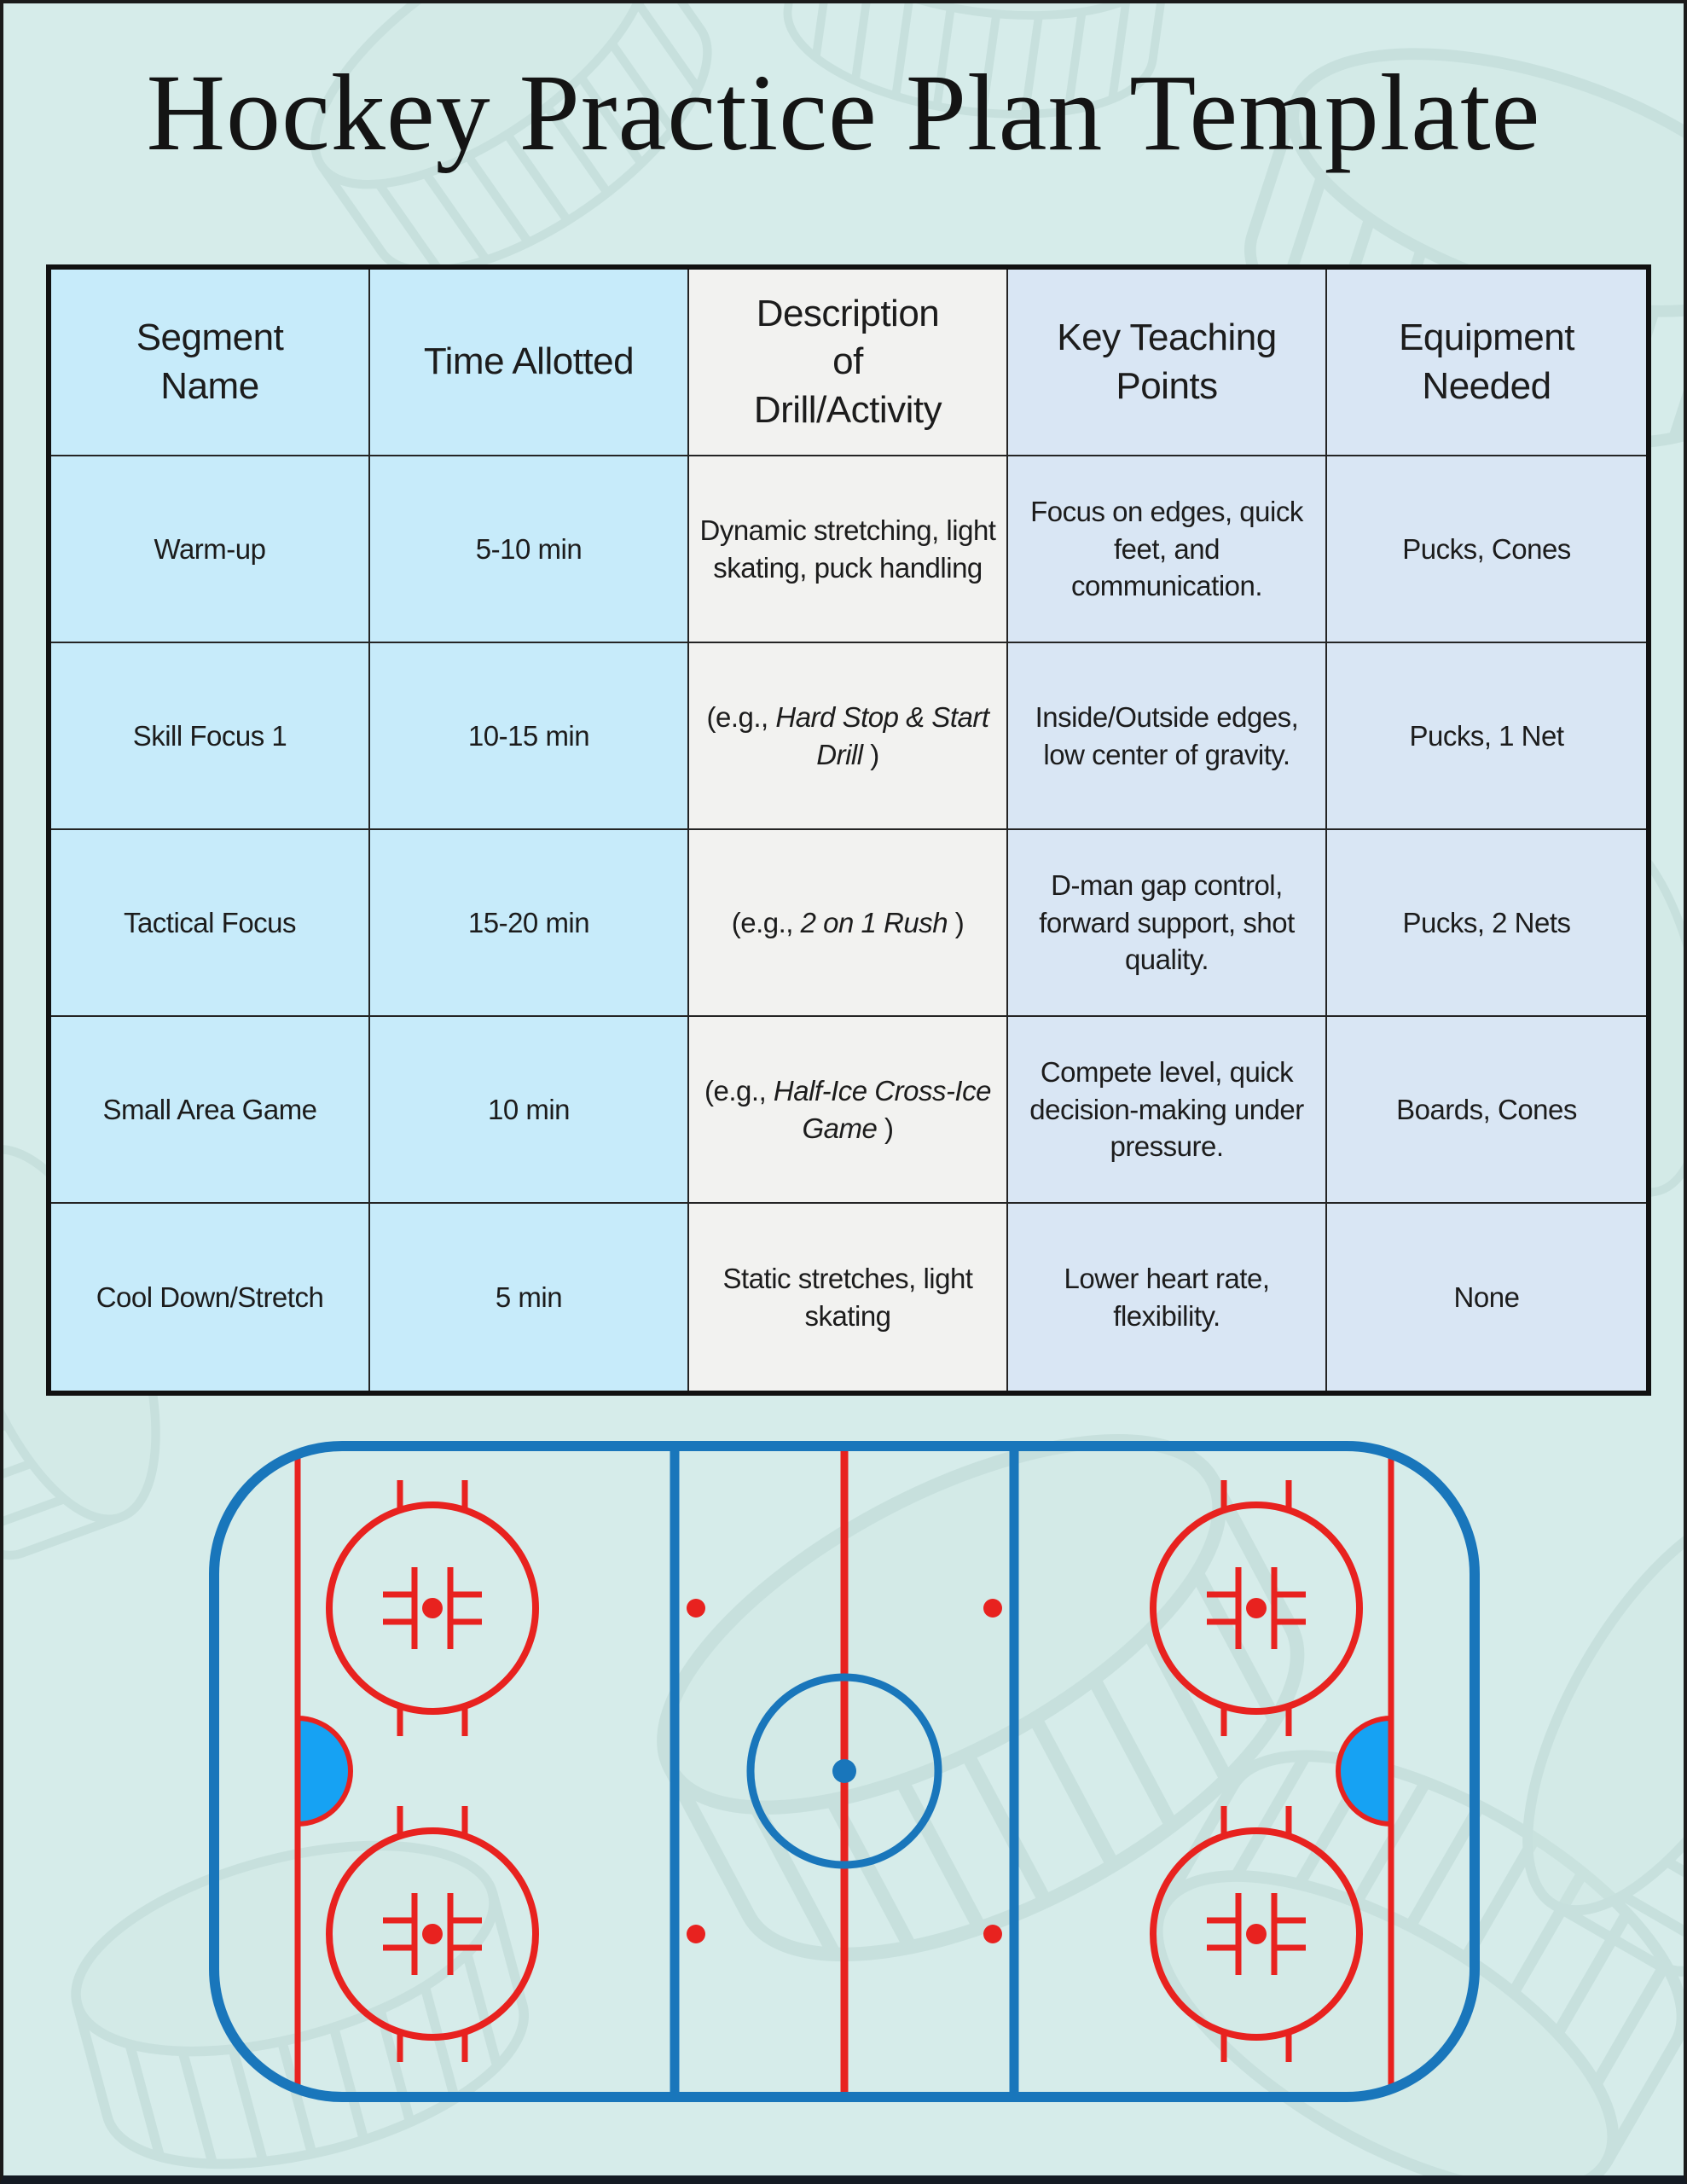 The height and width of the screenshot is (2184, 1687). I want to click on description-text: Static stretches, light skating, so click(848, 1297).